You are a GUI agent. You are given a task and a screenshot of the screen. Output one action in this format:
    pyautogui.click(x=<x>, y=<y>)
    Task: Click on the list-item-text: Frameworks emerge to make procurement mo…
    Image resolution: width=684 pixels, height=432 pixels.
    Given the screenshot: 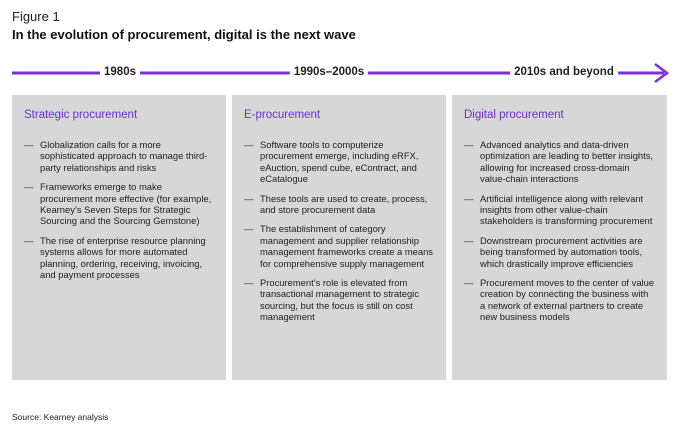 What is the action you would take?
    pyautogui.click(x=126, y=204)
    